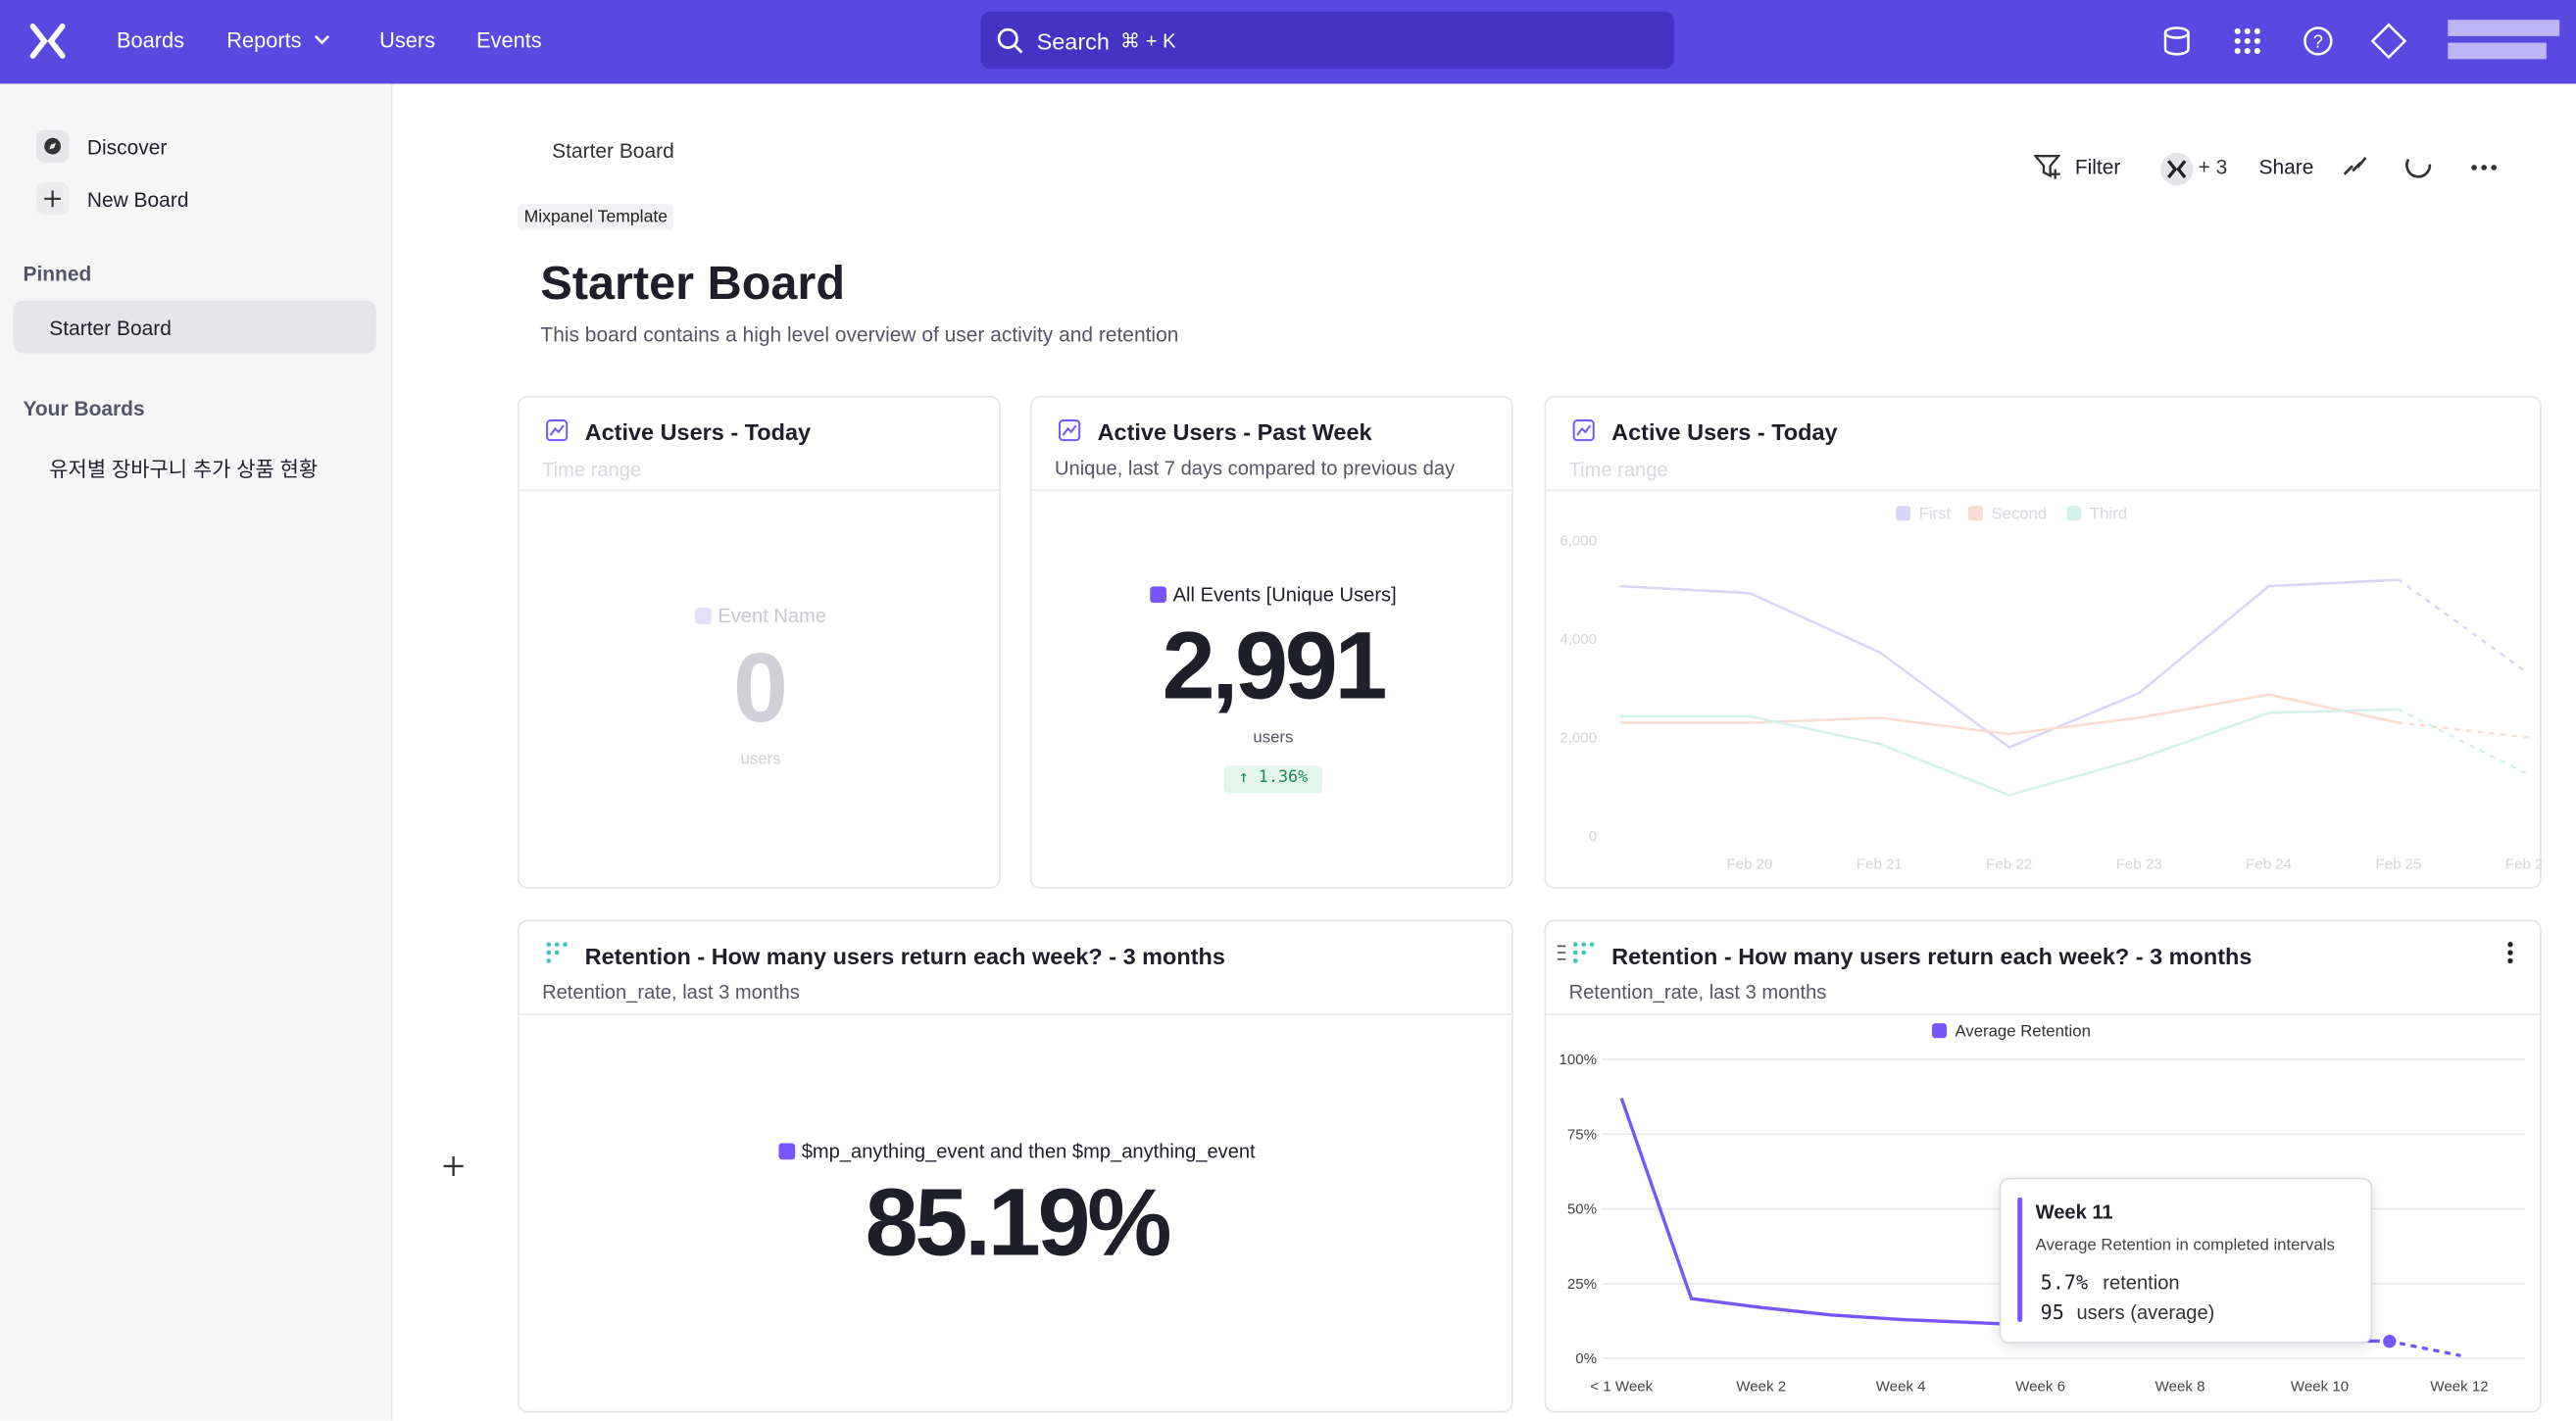 The width and height of the screenshot is (2576, 1421). Describe the element at coordinates (2399, 865) in the screenshot. I see `x-tick-label: Feb 25` at that location.